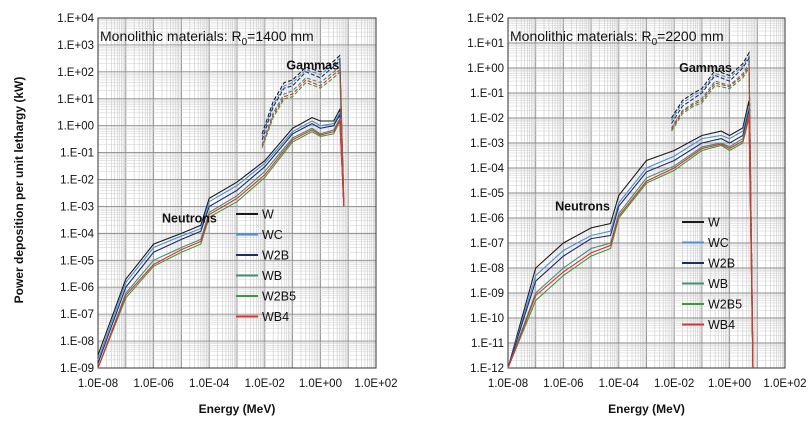 Image resolution: width=812 pixels, height=425 pixels. I want to click on y-tick-label: 1.E-12, so click(487, 369).